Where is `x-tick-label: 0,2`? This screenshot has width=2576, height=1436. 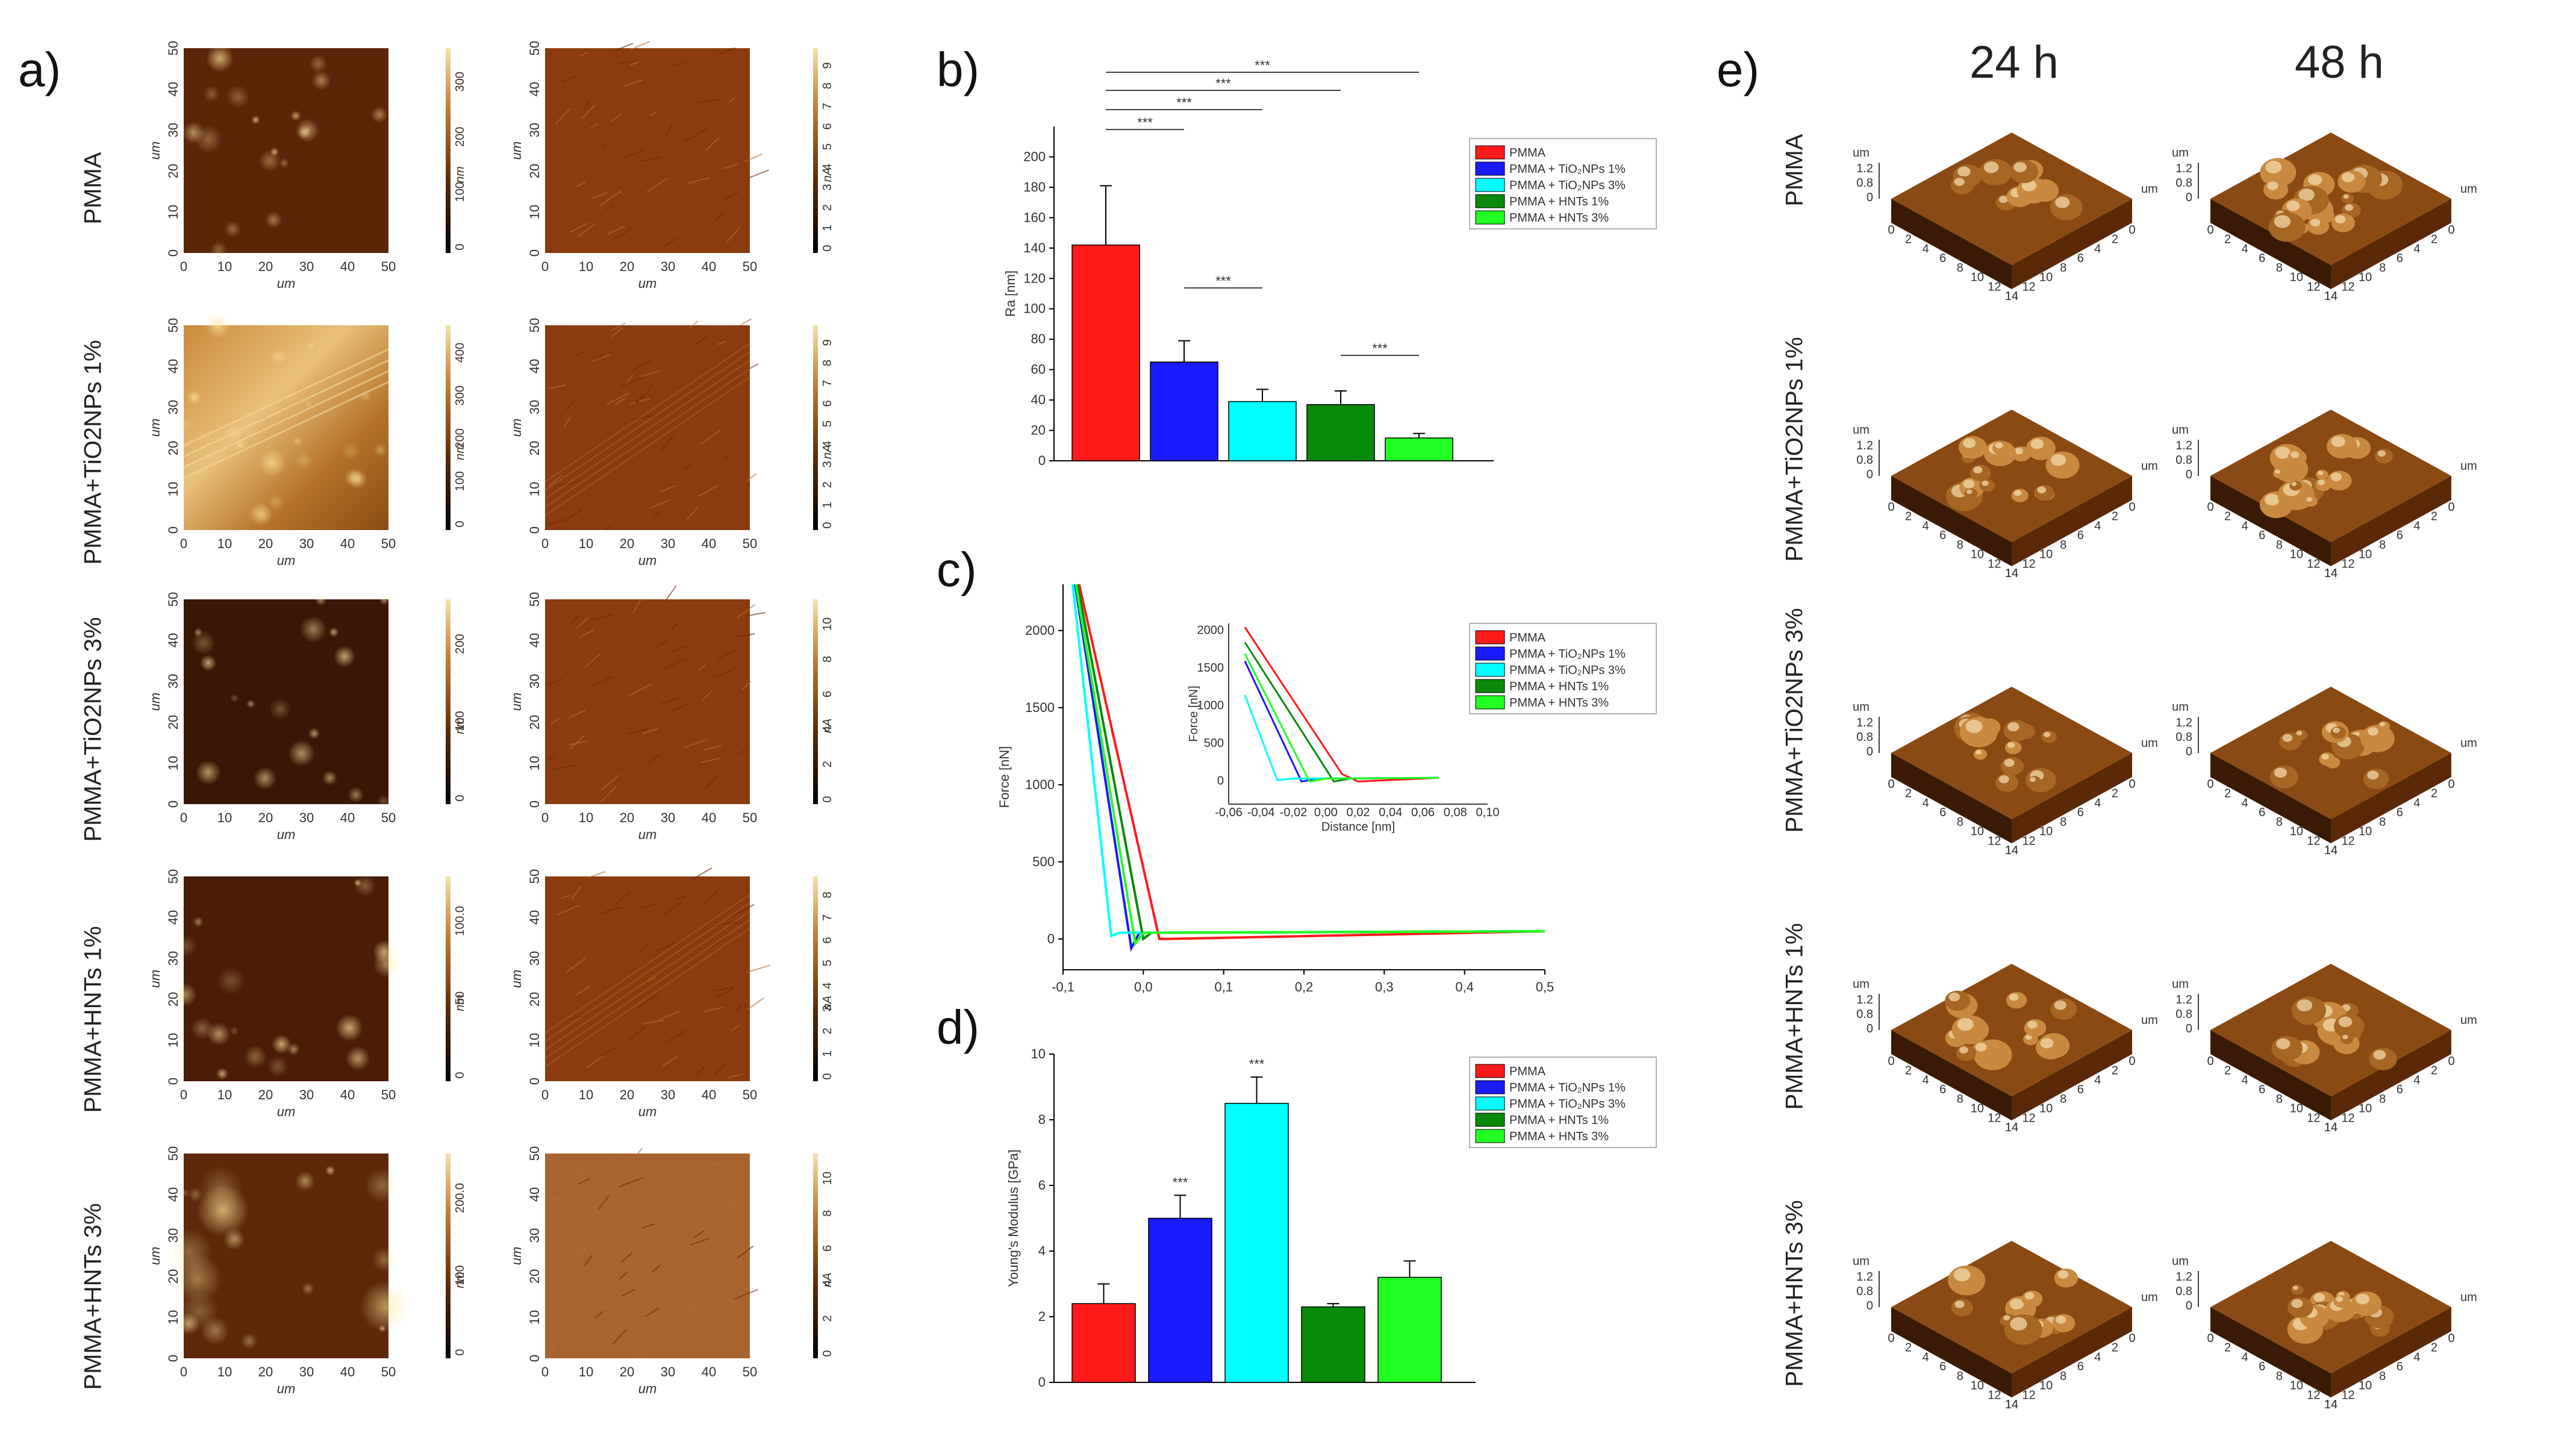 x-tick-label: 0,2 is located at coordinates (1304, 986).